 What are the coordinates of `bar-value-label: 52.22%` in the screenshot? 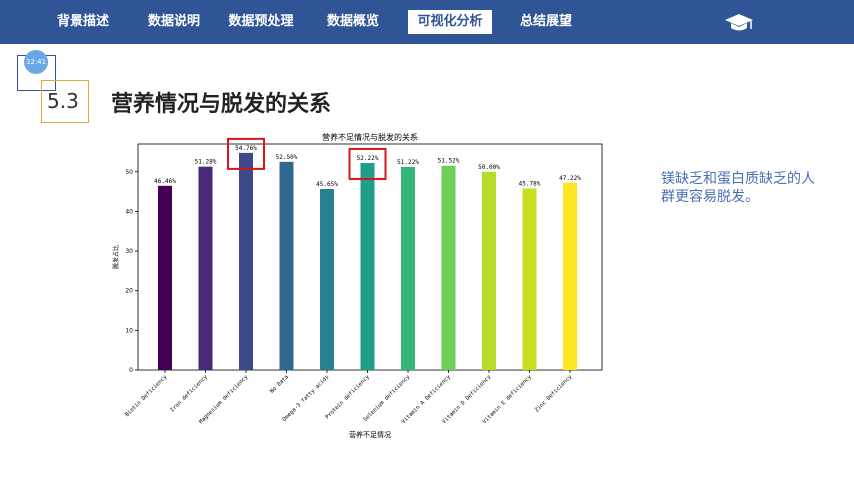 It's located at (368, 158).